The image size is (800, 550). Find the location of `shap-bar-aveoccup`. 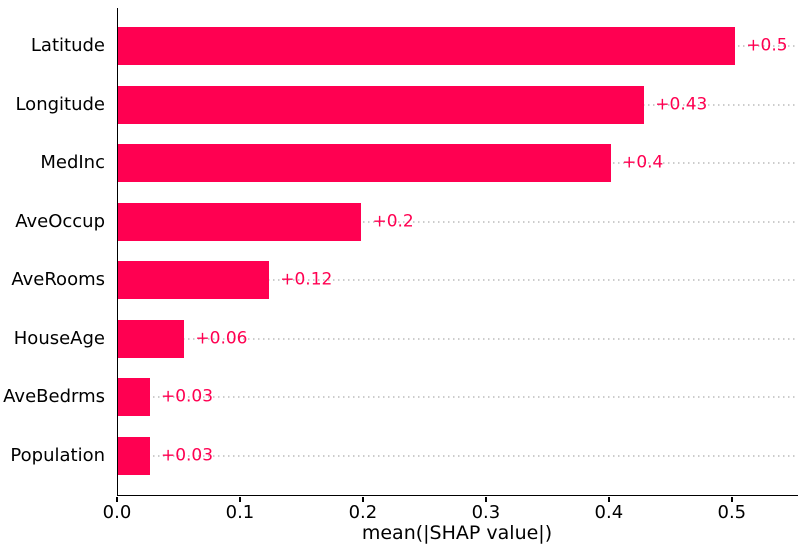

shap-bar-aveoccup is located at coordinates (240, 221).